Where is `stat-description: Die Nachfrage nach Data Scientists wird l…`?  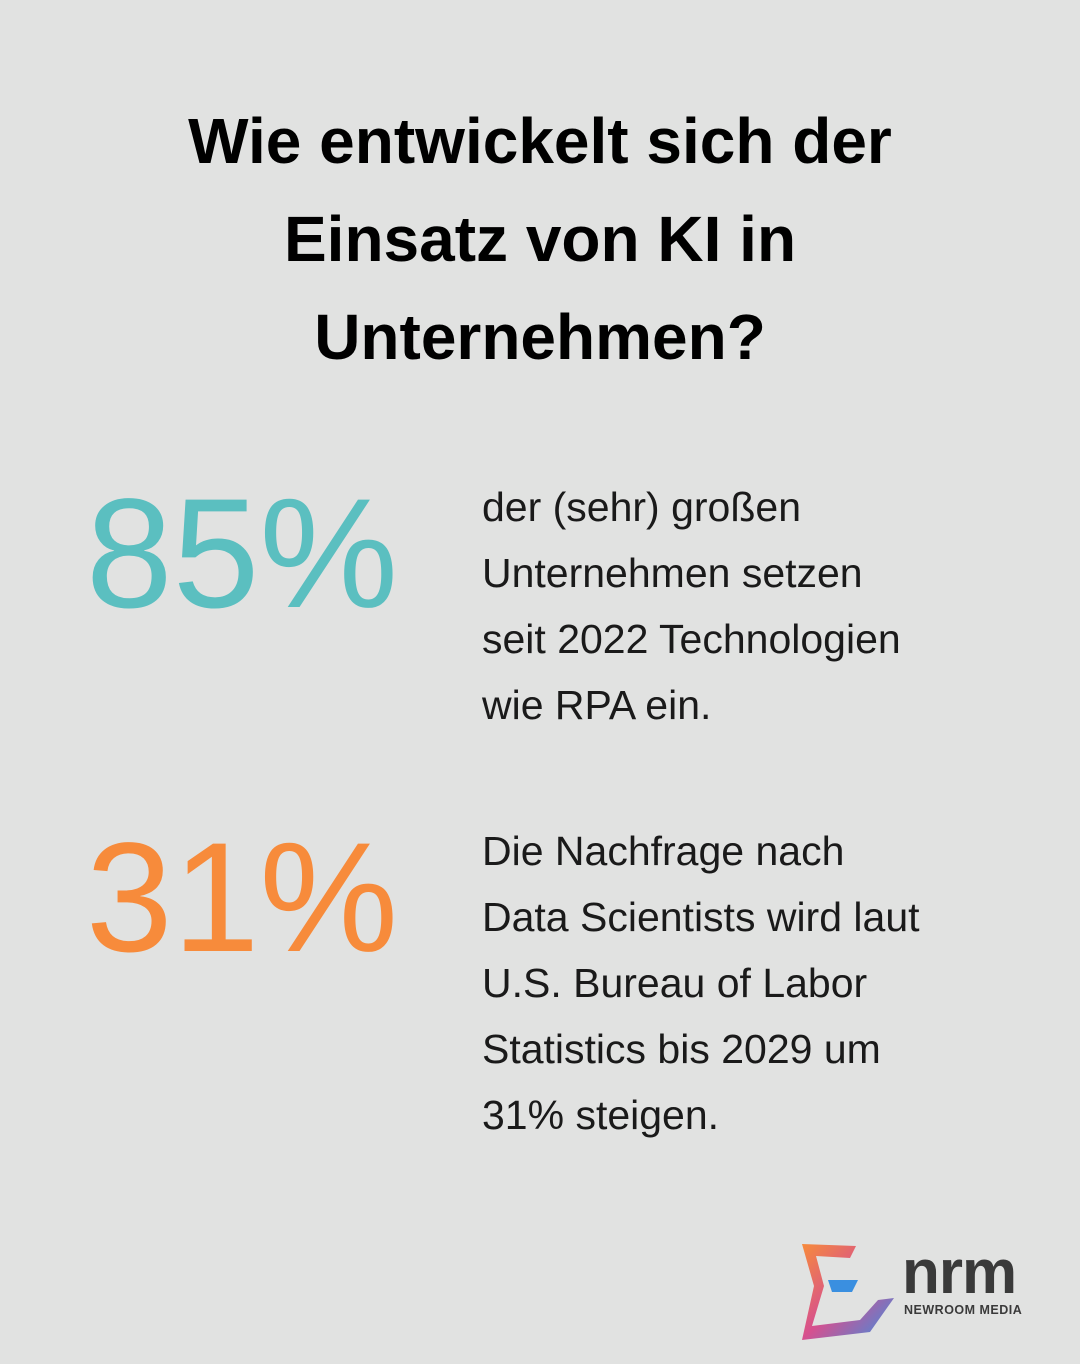
stat-description: Die Nachfrage nach Data Scientists wird l… is located at coordinates (701, 983).